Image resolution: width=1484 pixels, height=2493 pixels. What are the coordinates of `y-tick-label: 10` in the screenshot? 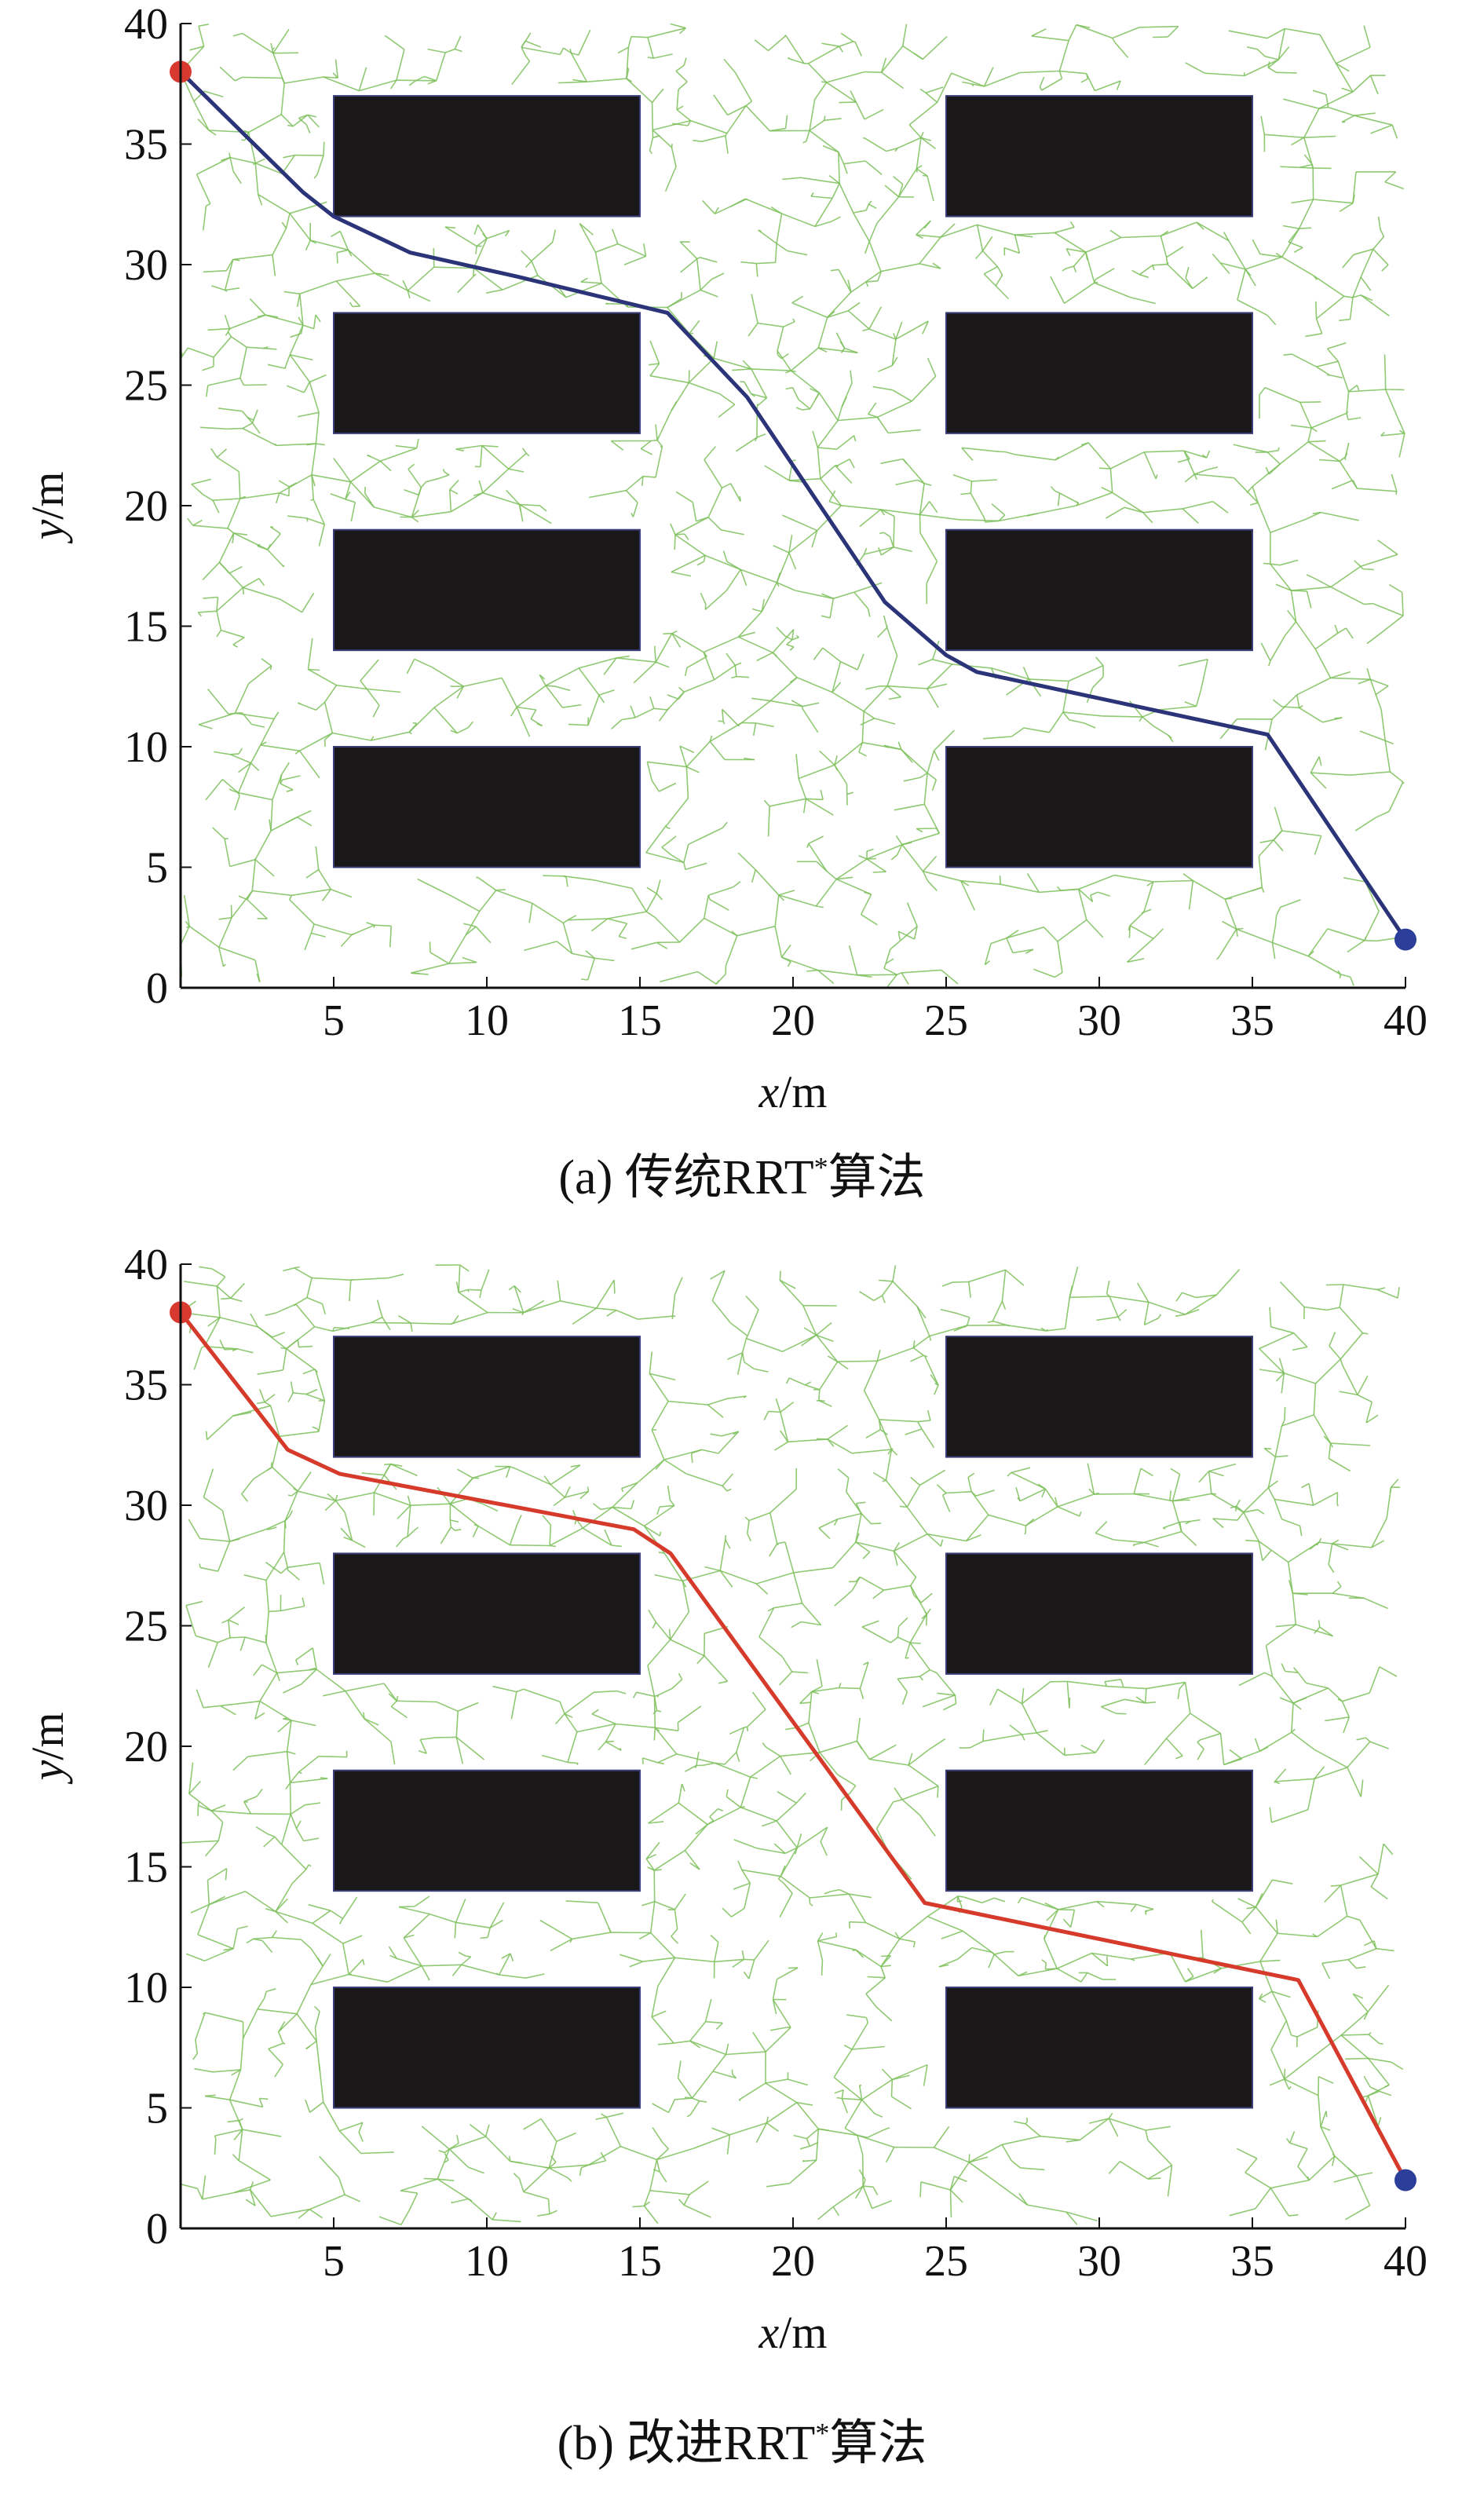 It's located at (146, 1988).